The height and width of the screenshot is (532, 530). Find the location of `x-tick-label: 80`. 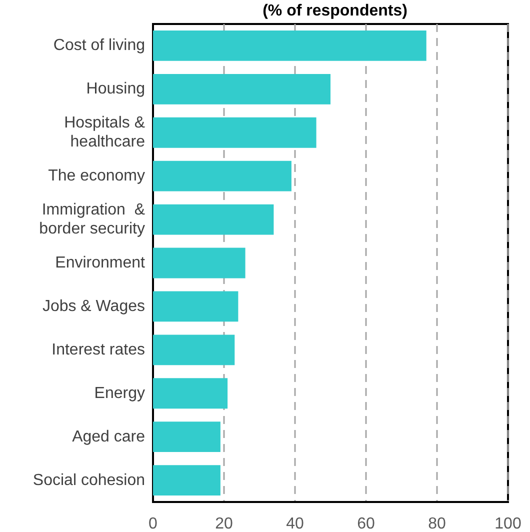

x-tick-label: 80 is located at coordinates (437, 524).